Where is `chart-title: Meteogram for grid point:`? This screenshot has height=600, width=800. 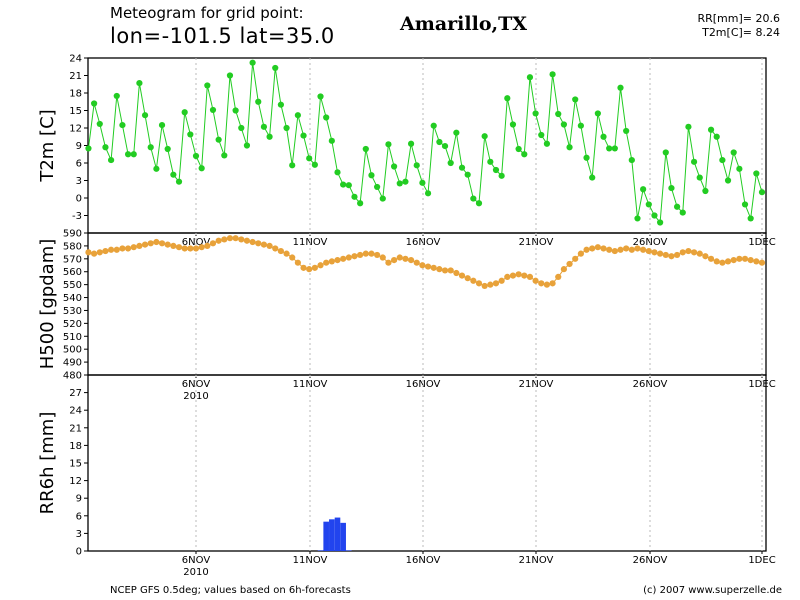
chart-title: Meteogram for grid point: is located at coordinates (207, 13).